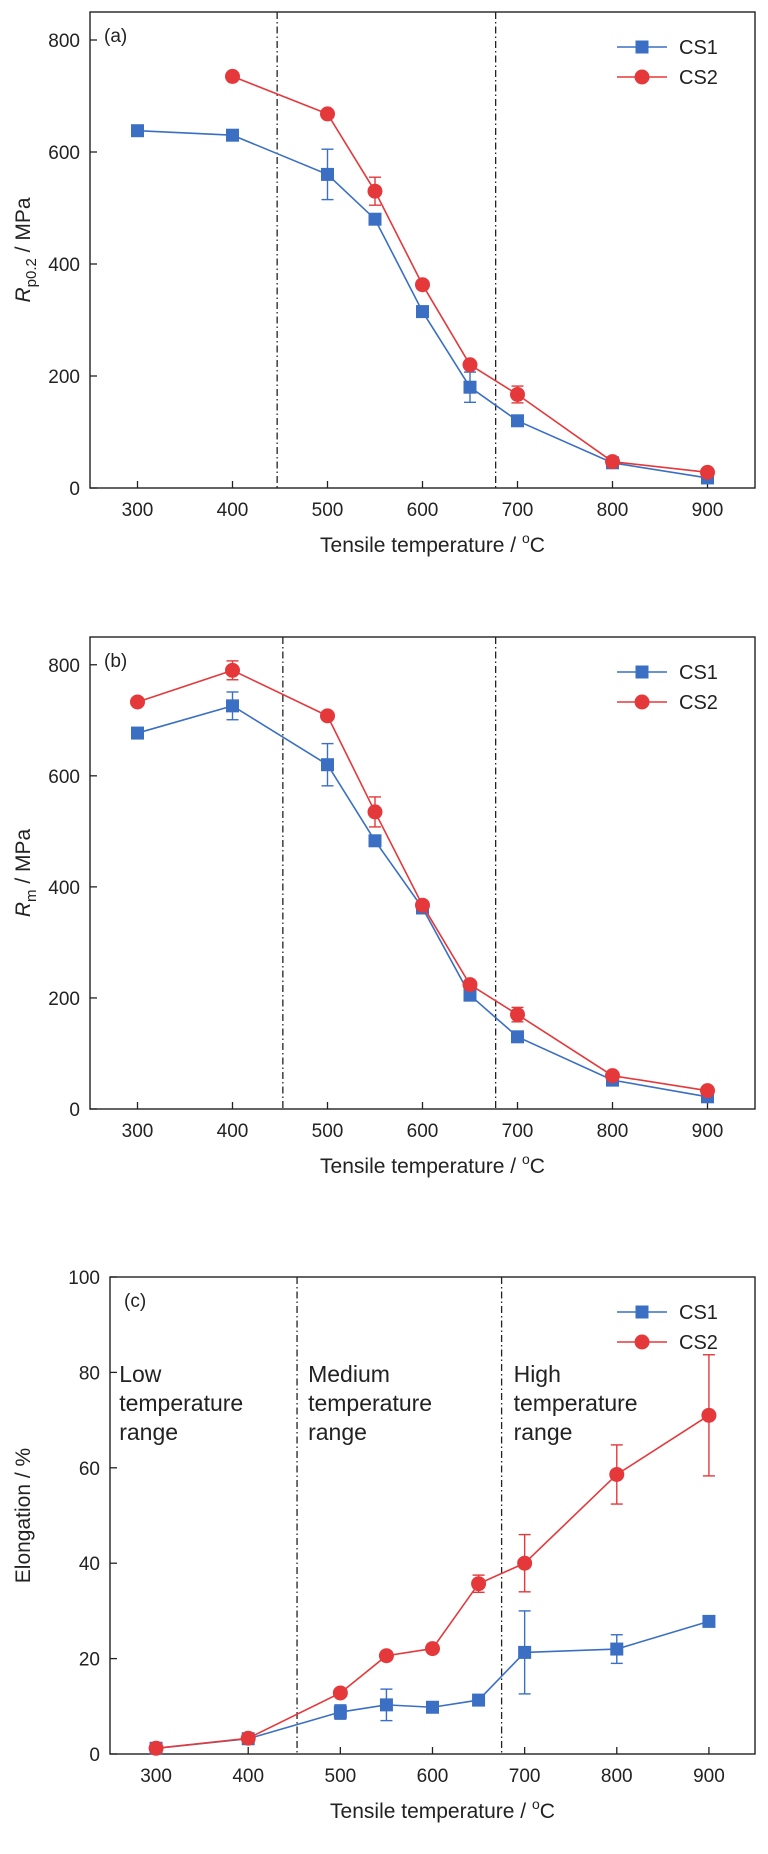  I want to click on x-tick-label: 600, so click(433, 1776).